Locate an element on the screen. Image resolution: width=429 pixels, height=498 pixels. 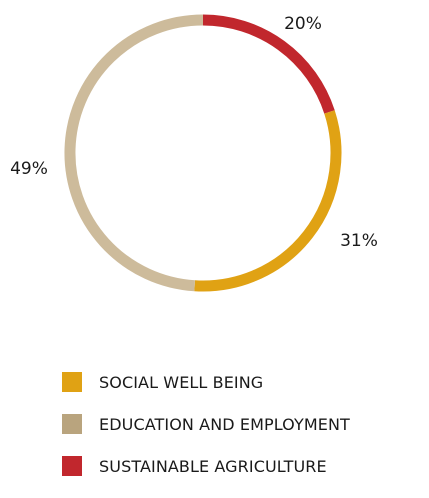
legend-item-education-and-employment: EDUCATION AND EMPLOYMENT is located at coordinates (206, 424).